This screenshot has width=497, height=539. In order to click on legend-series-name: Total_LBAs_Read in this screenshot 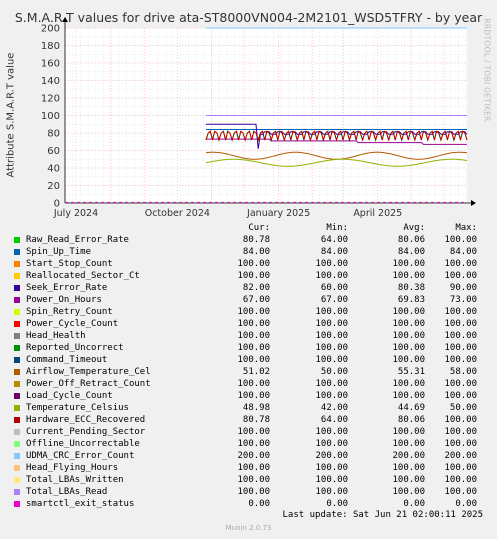, I will do `click(67, 492)`.